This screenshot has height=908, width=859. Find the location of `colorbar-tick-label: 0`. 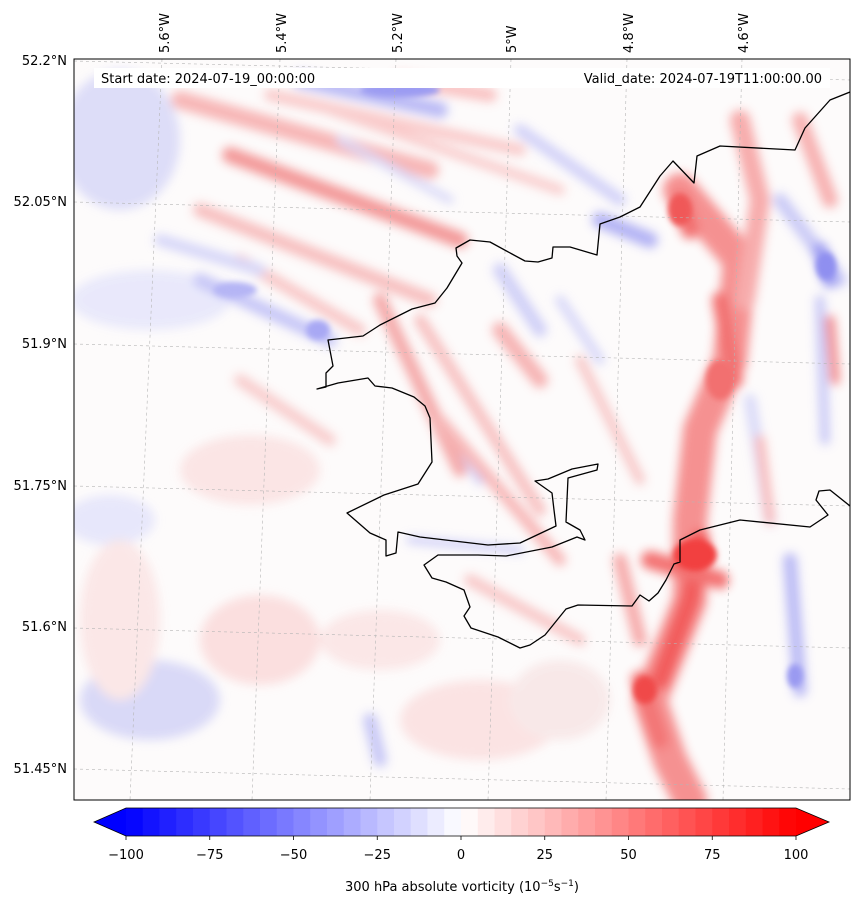

colorbar-tick-label: 0 is located at coordinates (461, 855).